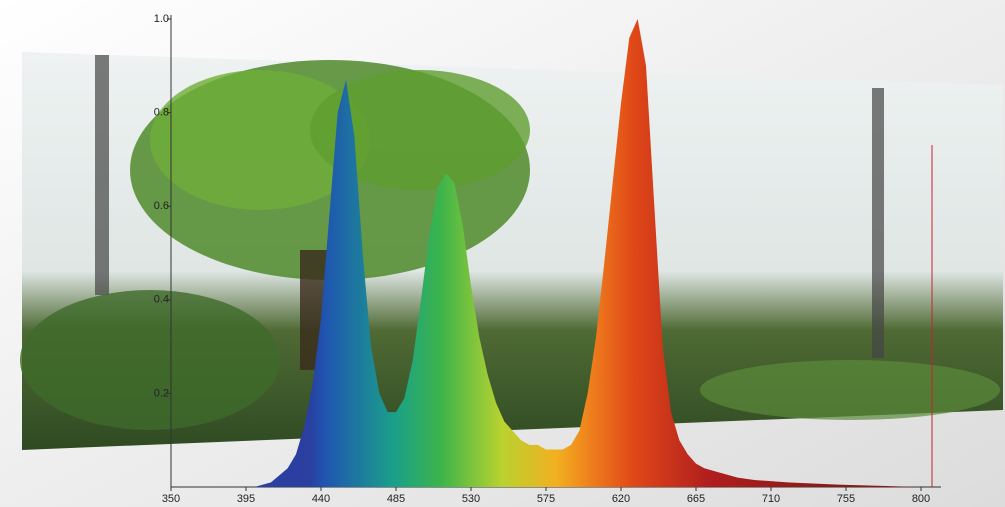 The image size is (1005, 507). Describe the element at coordinates (321, 499) in the screenshot. I see `x-tick-label: 440` at that location.